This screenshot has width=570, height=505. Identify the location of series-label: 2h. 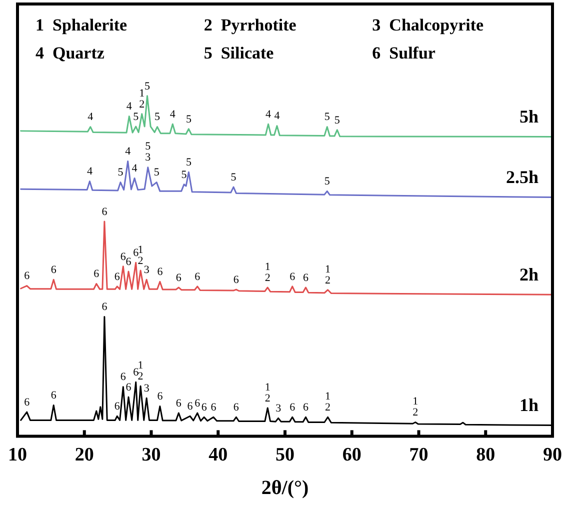
(528, 274).